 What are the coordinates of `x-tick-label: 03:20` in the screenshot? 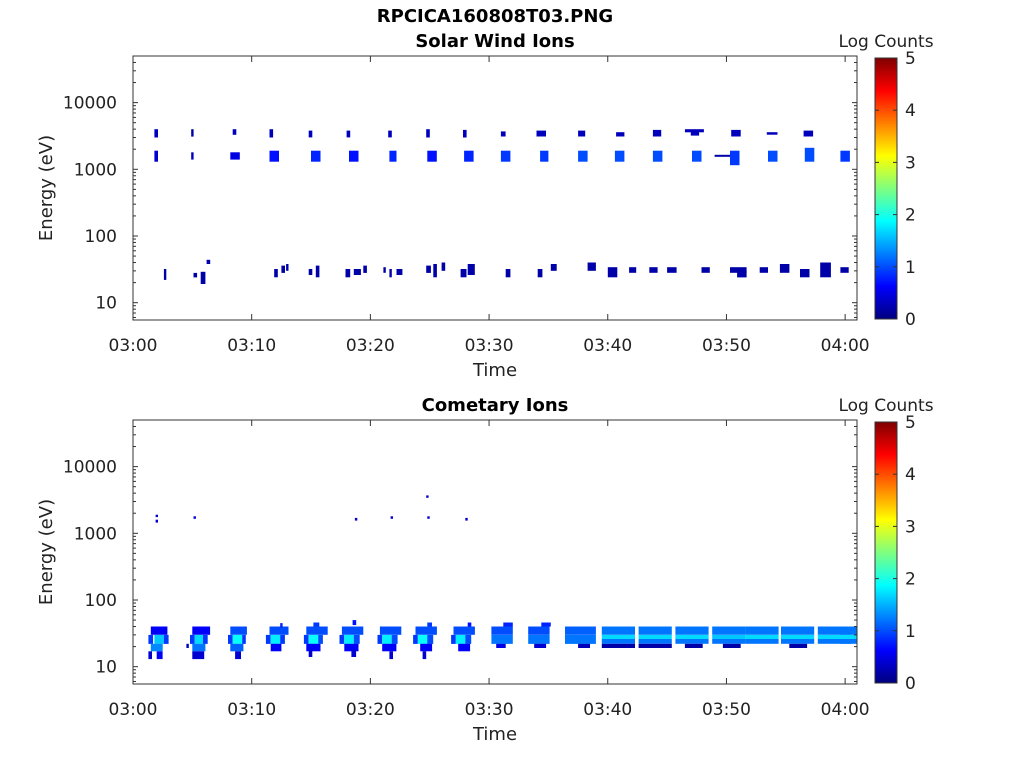 It's located at (370, 346).